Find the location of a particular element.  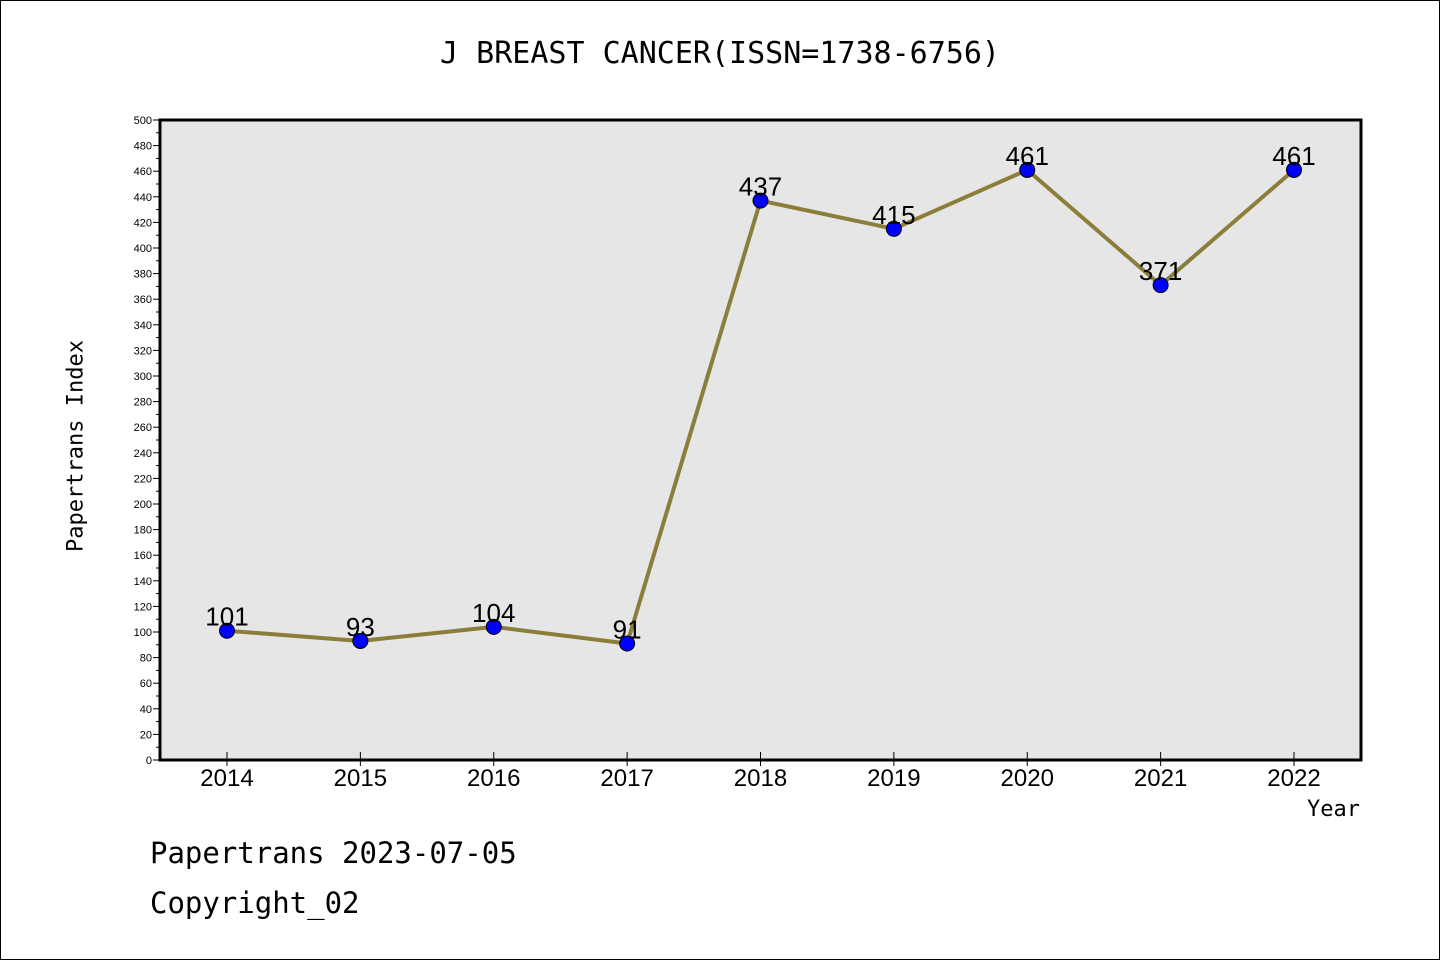

y-tick-label: 280 is located at coordinates (143, 403).